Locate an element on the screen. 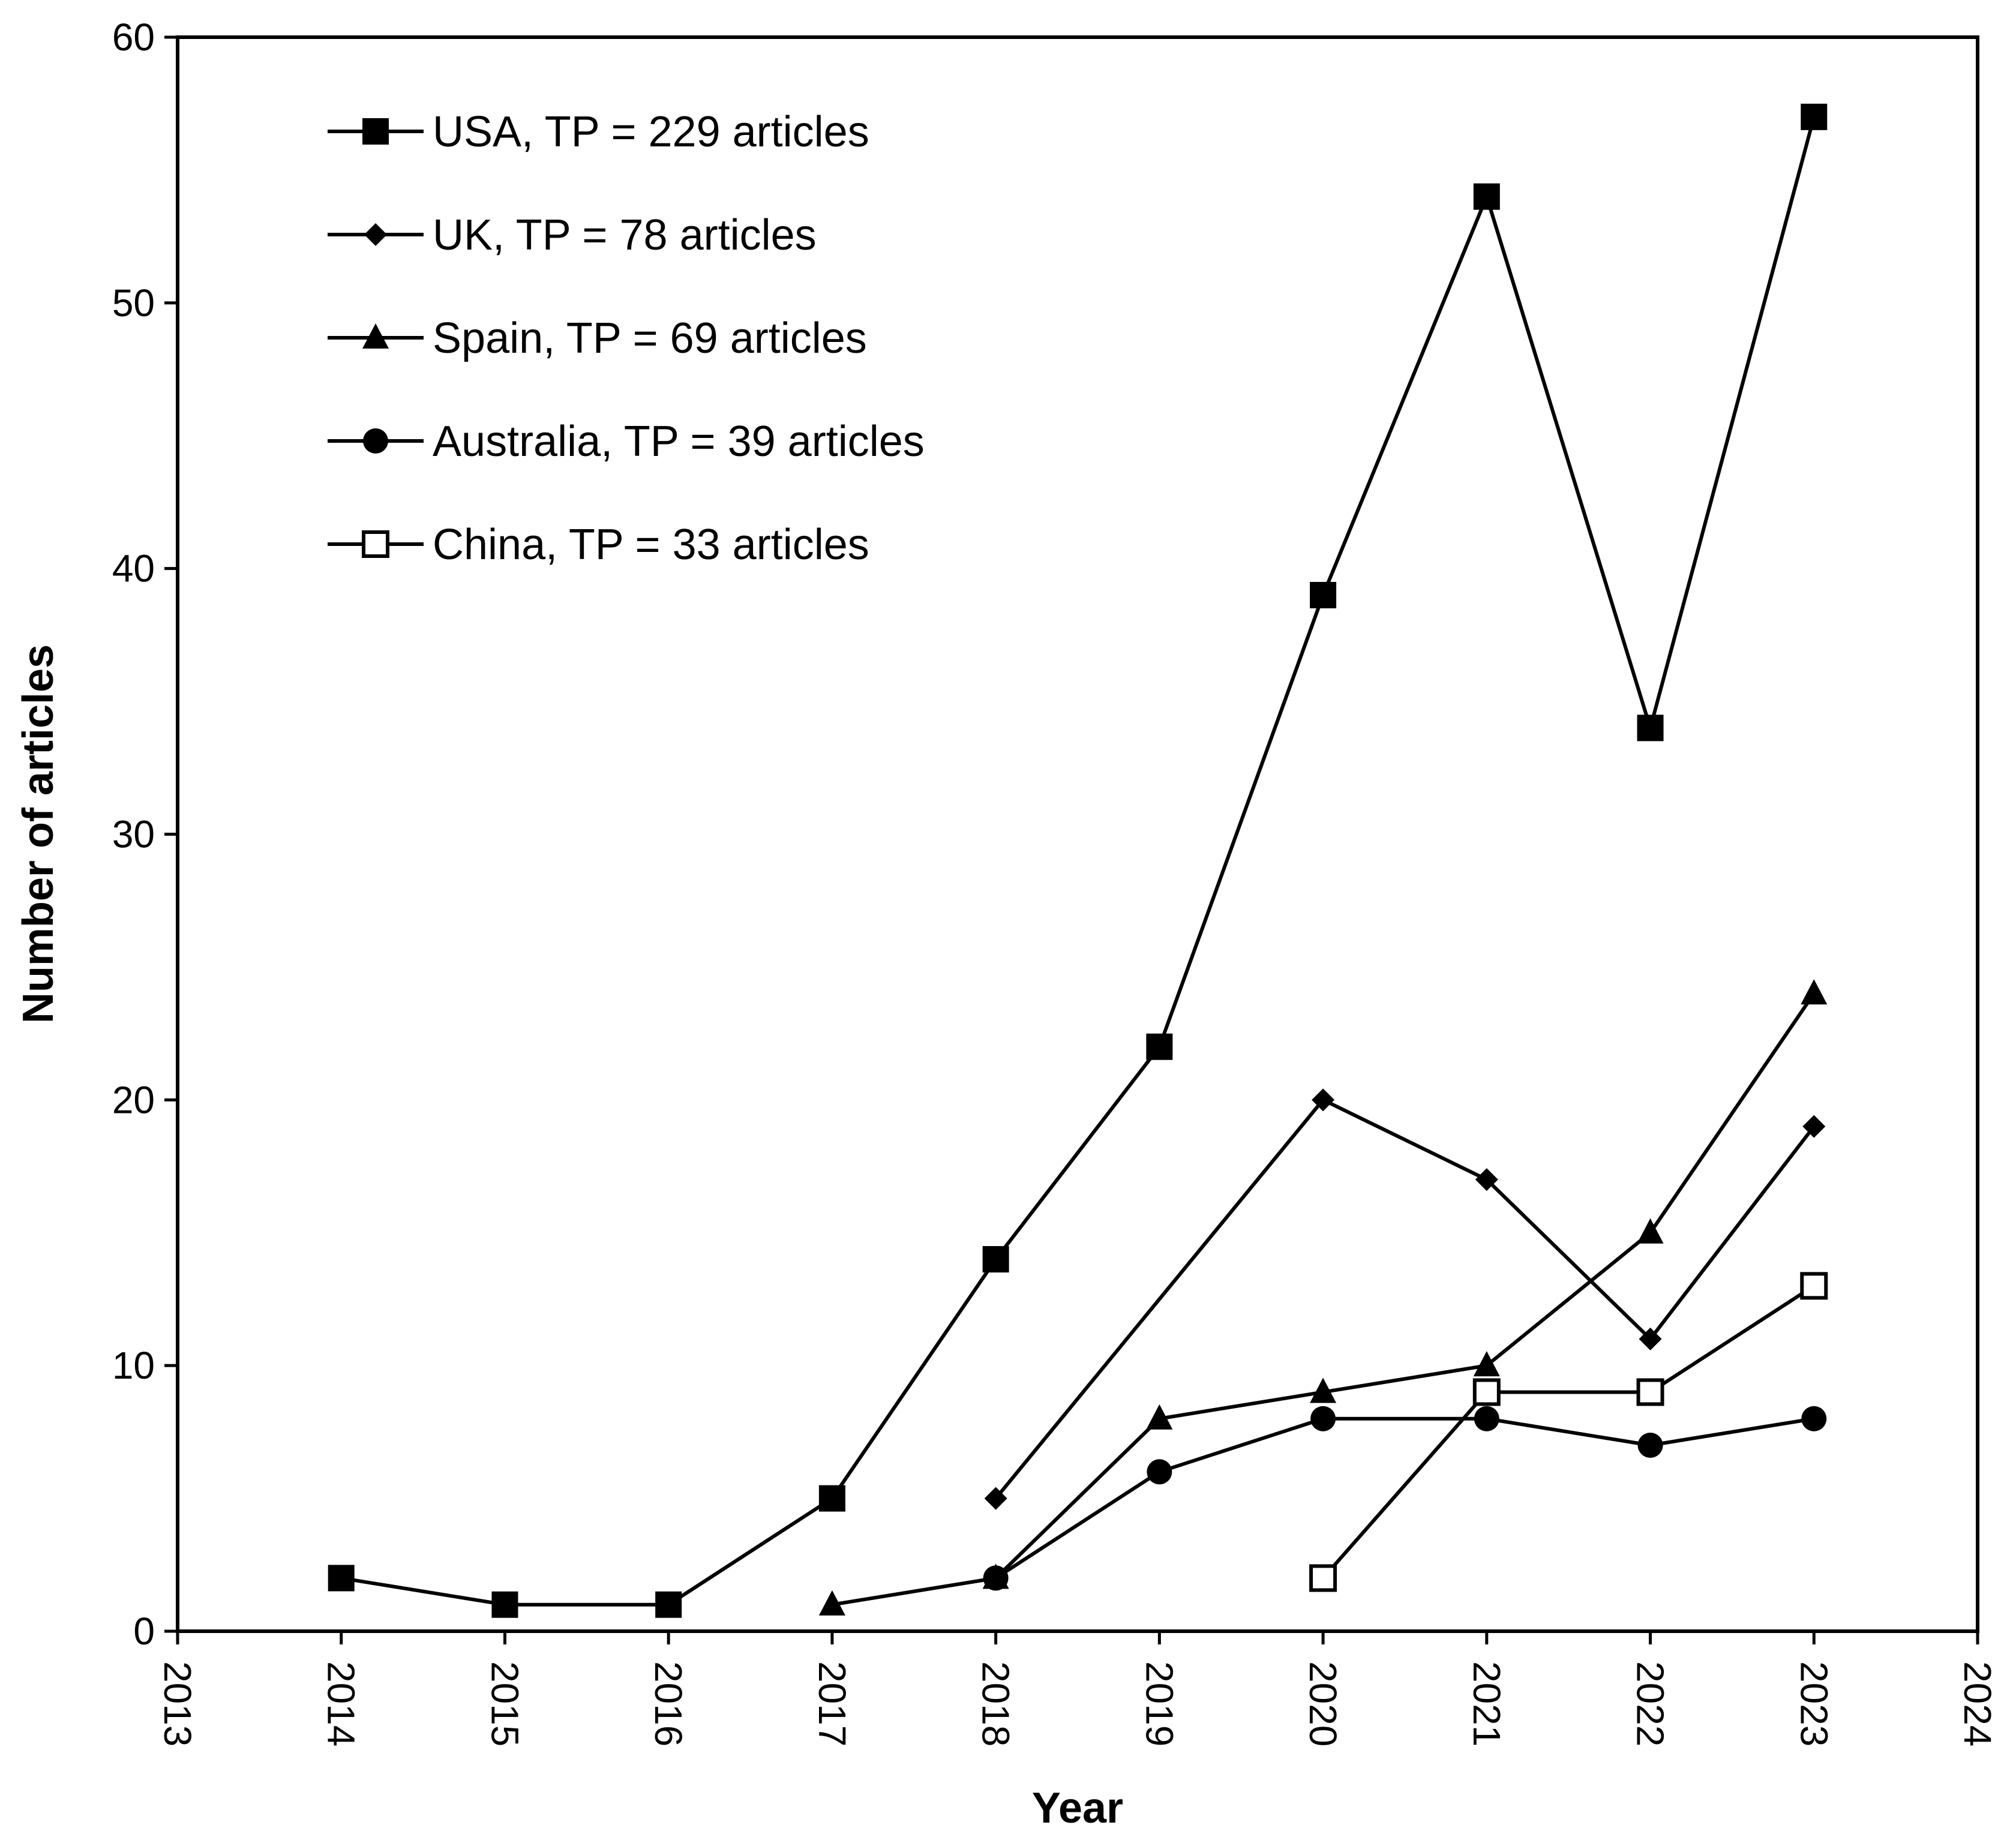 This screenshot has width=2016, height=1846. series-line-china is located at coordinates (1568, 1432).